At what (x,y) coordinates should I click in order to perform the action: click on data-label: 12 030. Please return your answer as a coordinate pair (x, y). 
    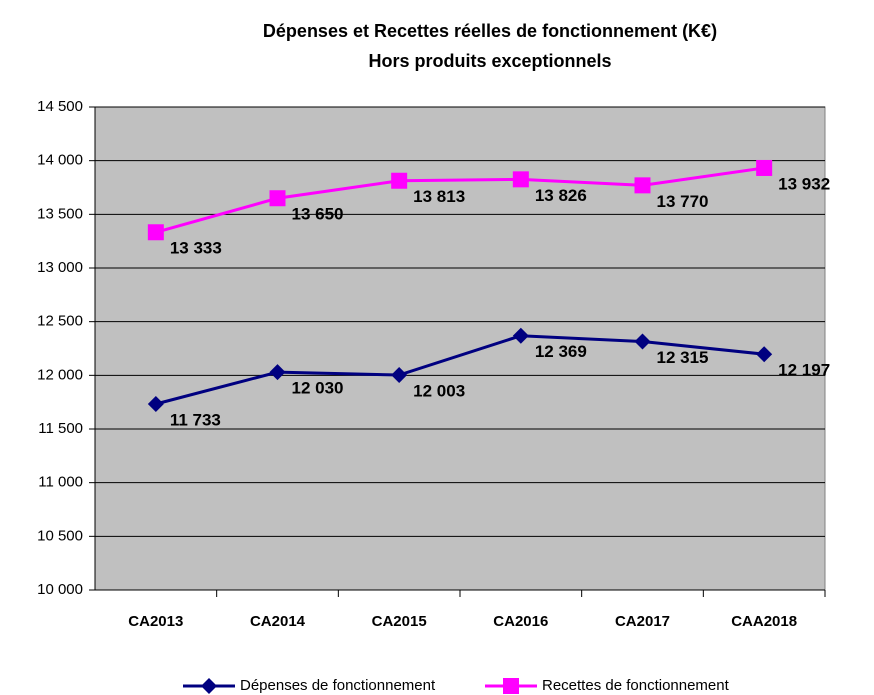
    Looking at the image, I should click on (318, 388).